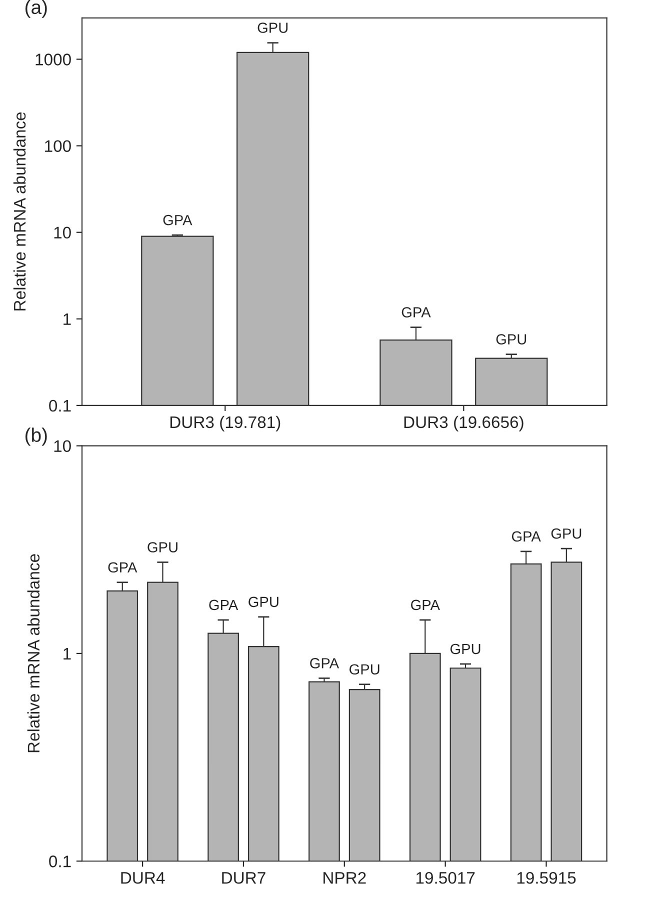 This screenshot has width=656, height=897. Describe the element at coordinates (345, 878) in the screenshot. I see `x-tick-label: NPR2` at that location.